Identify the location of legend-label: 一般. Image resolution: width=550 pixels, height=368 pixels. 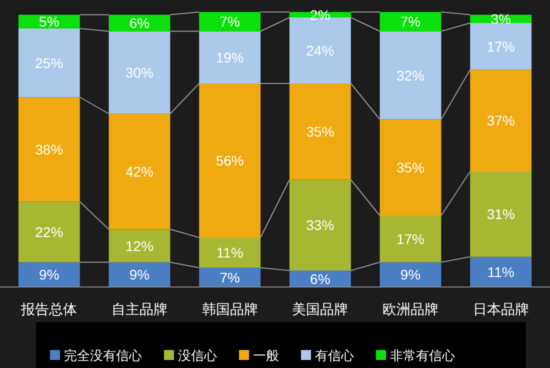
(266, 356).